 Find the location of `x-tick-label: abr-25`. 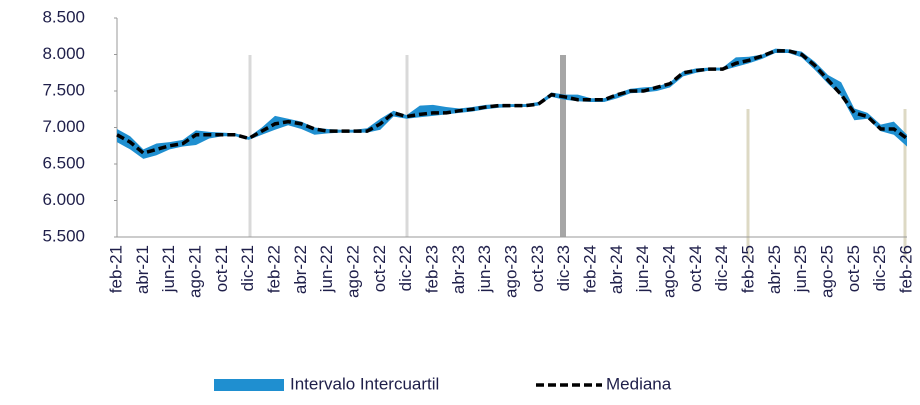

x-tick-label: abr-25 is located at coordinates (774, 269).